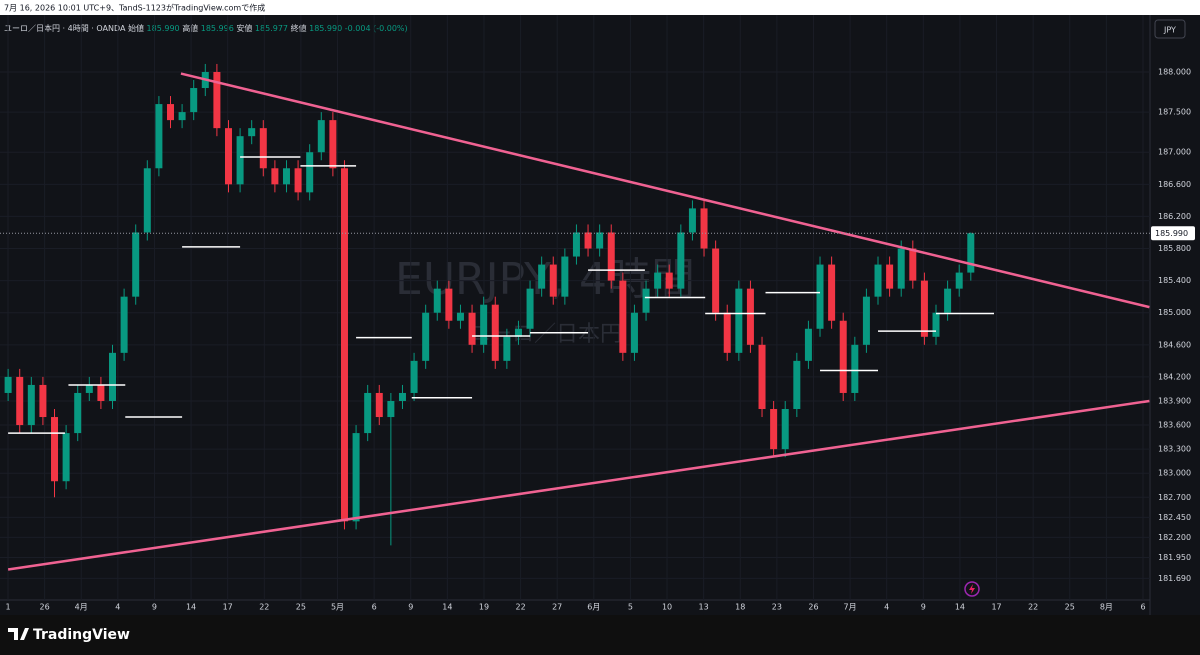 The height and width of the screenshot is (655, 1200). What do you see at coordinates (1174, 376) in the screenshot?
I see `y-tick-label: 184.200` at bounding box center [1174, 376].